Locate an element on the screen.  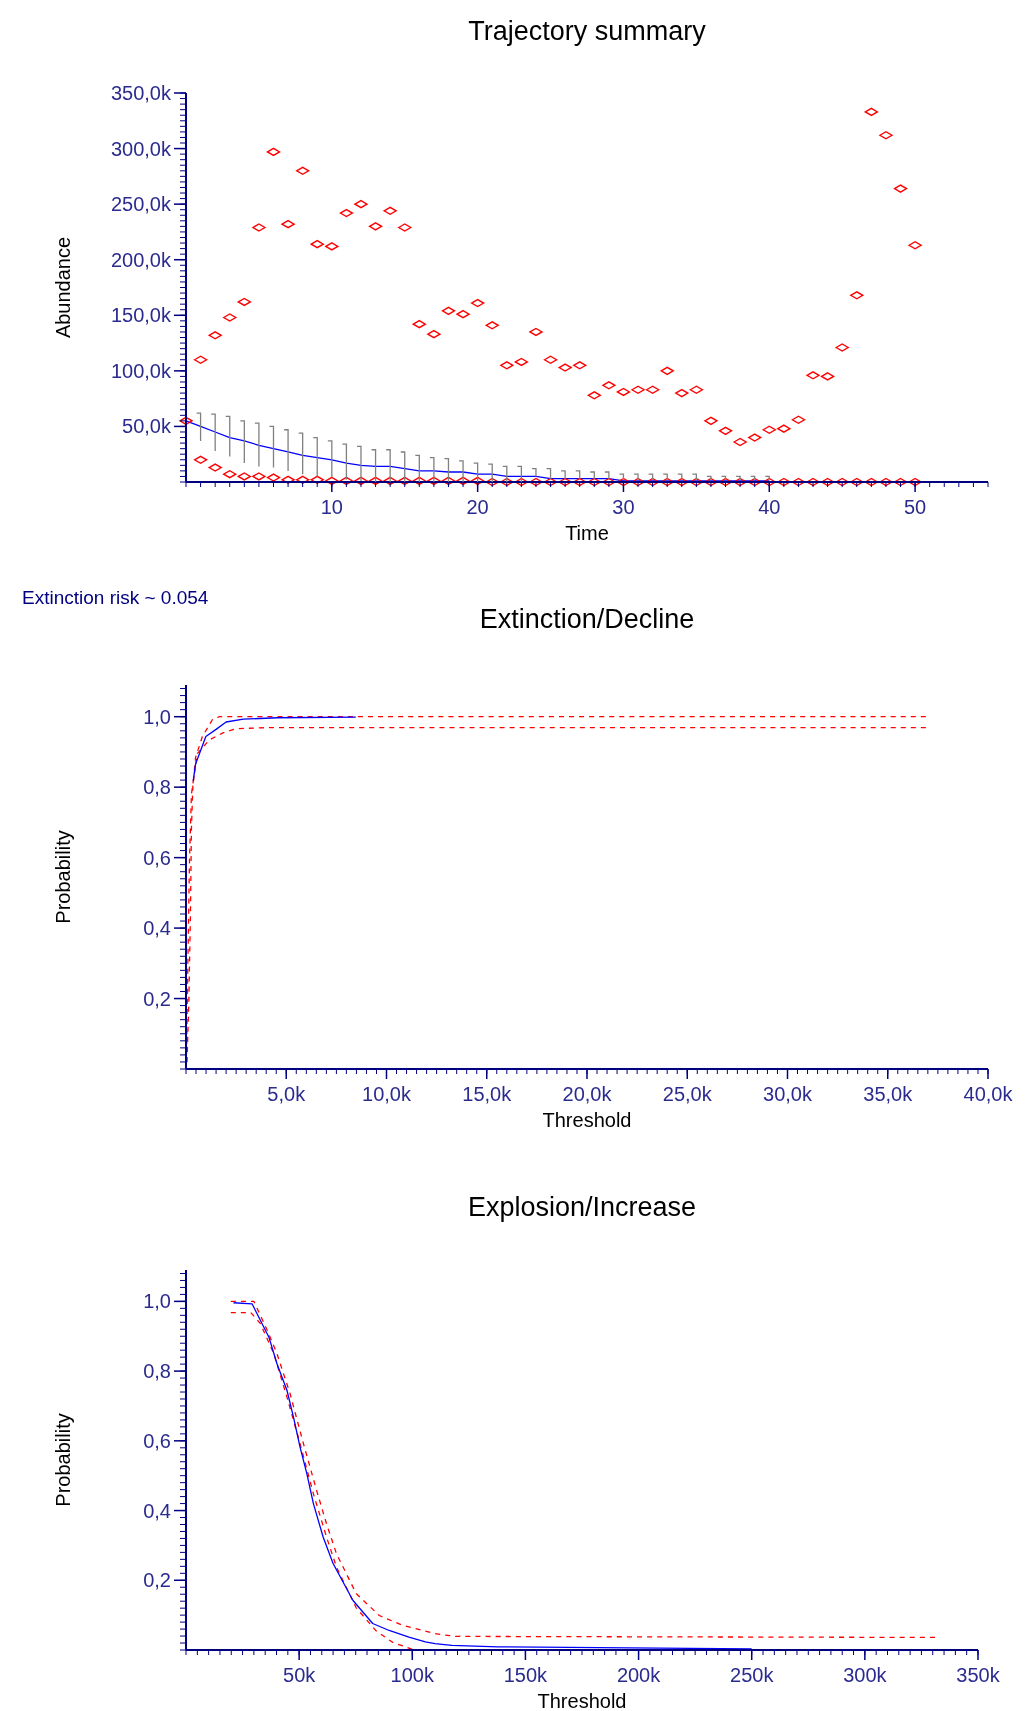
x-tick-label: 10 is located at coordinates (331, 507).